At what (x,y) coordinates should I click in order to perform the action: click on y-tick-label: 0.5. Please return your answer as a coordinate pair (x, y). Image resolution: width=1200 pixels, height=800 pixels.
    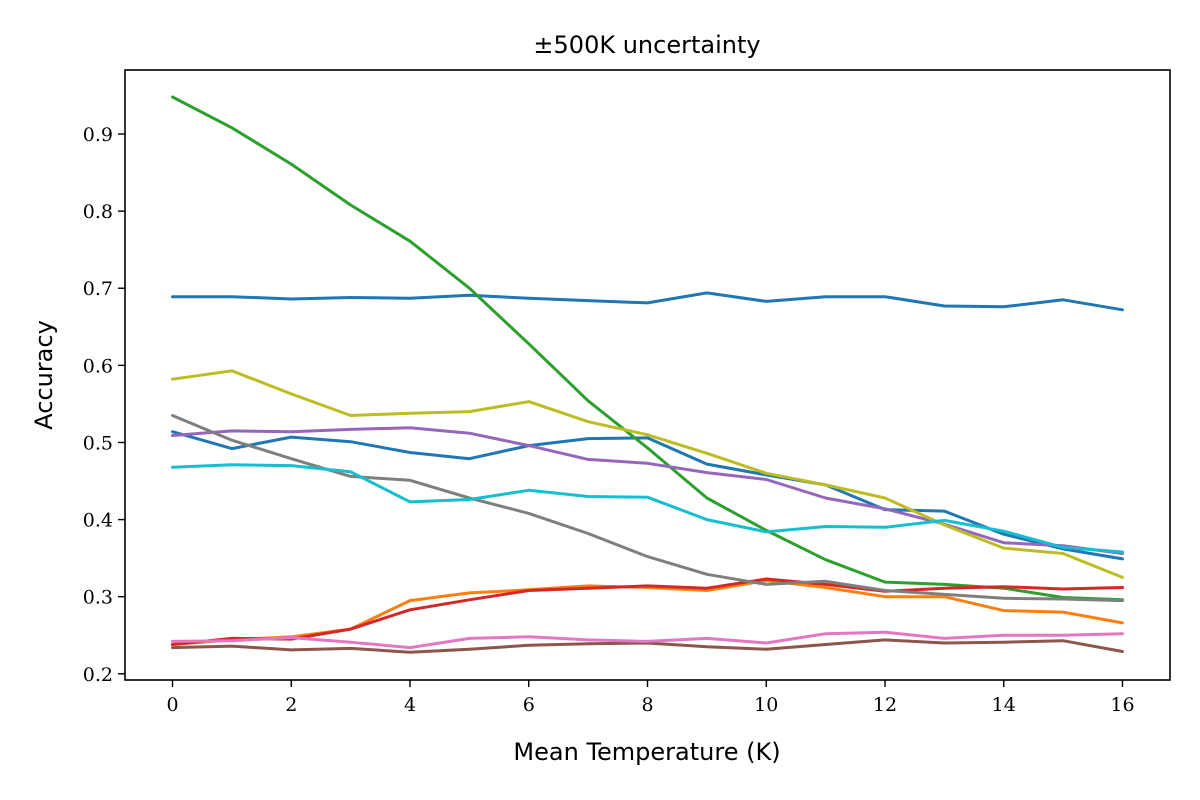
    Looking at the image, I should click on (98, 443).